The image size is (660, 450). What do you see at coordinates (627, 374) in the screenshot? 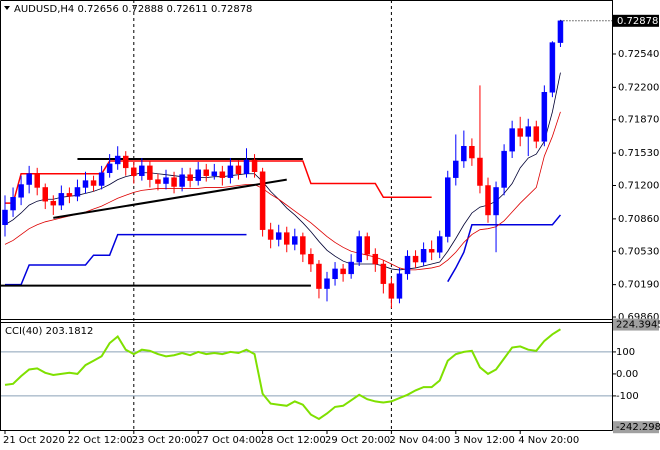
I see `y-tick-label: 0.00` at bounding box center [627, 374].